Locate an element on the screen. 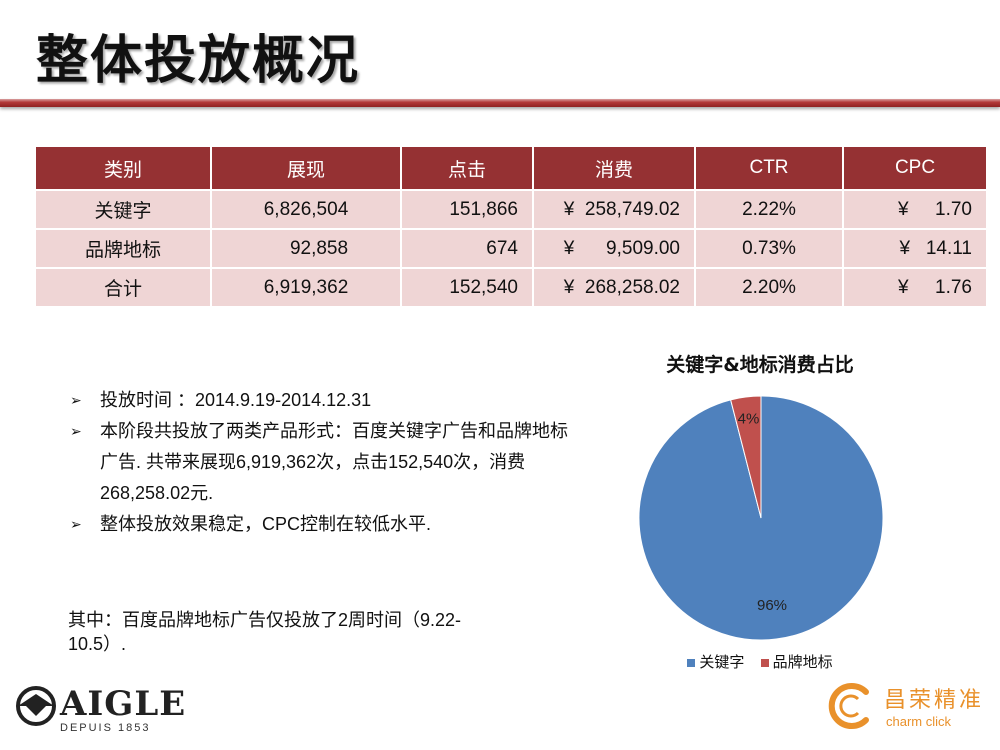  cell-impressions: 6,826,504 is located at coordinates (306, 210).